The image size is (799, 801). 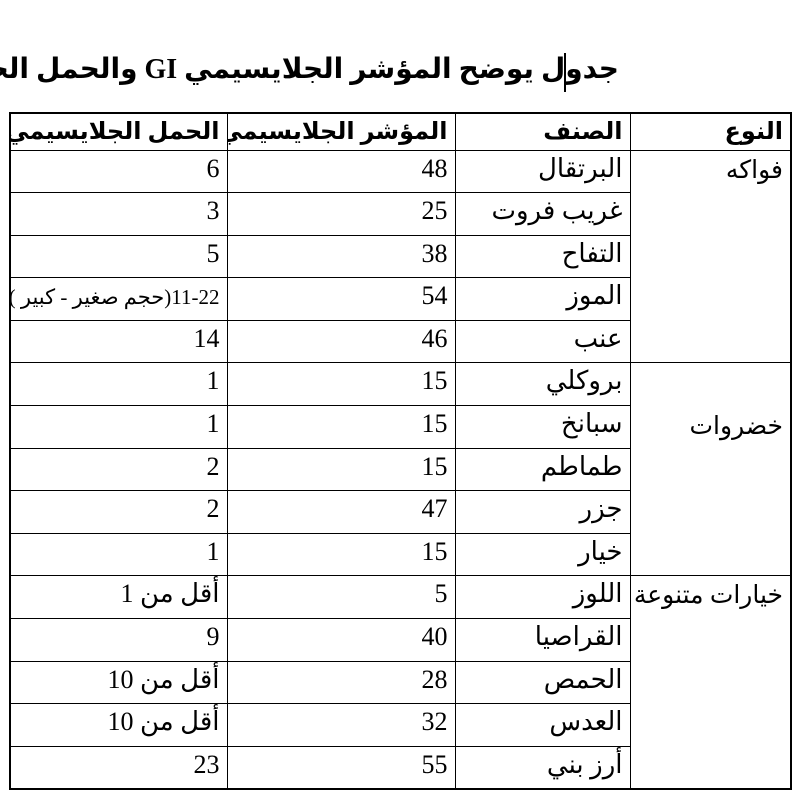 I want to click on gl-value-cell: 6, so click(x=119, y=171).